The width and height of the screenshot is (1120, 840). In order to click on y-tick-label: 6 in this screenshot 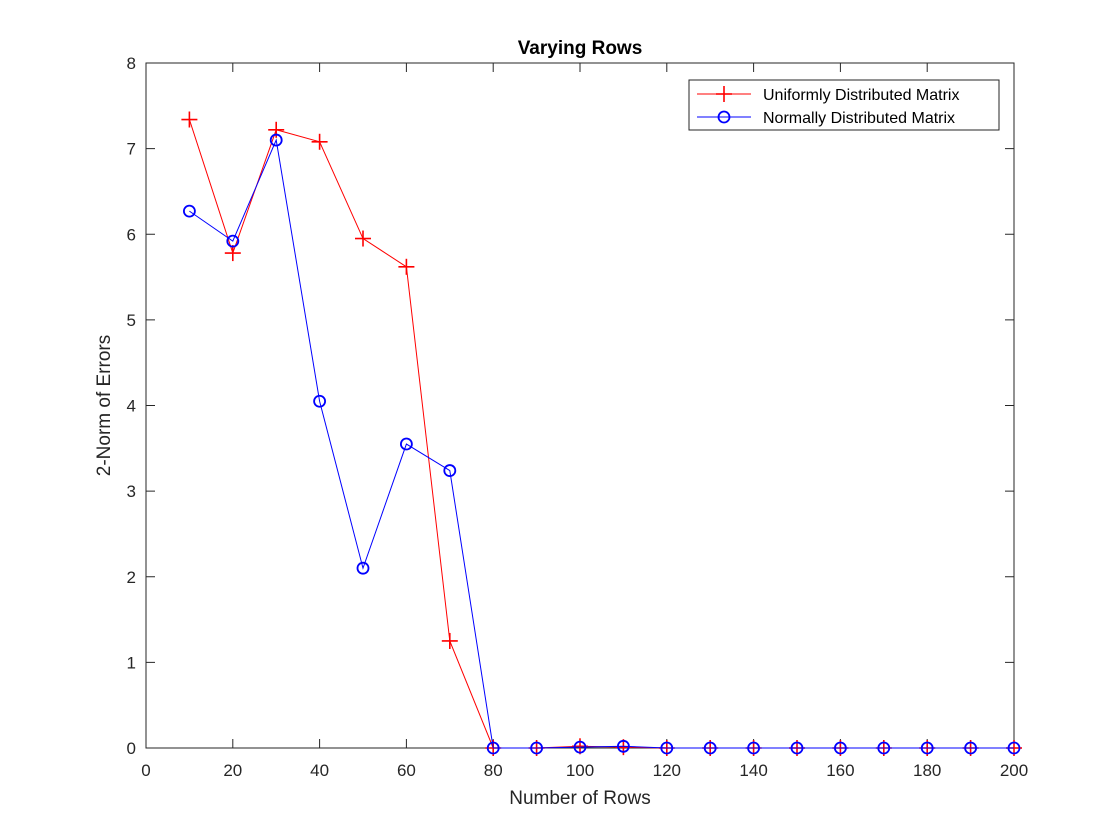, I will do `click(131, 234)`.